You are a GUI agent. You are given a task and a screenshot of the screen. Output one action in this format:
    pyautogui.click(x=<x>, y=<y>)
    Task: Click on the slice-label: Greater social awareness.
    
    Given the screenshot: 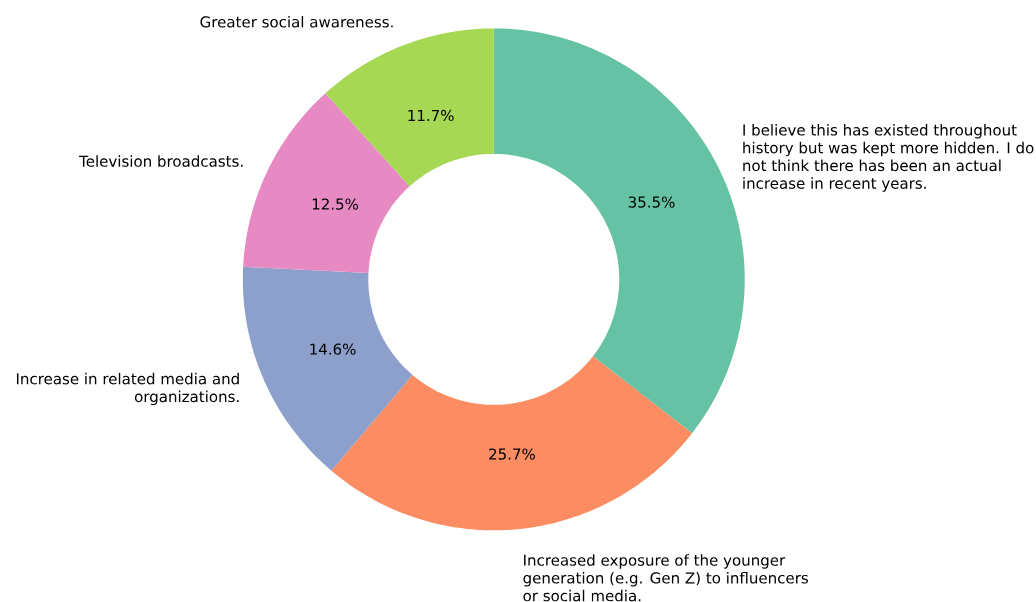 What is the action you would take?
    pyautogui.click(x=296, y=22)
    